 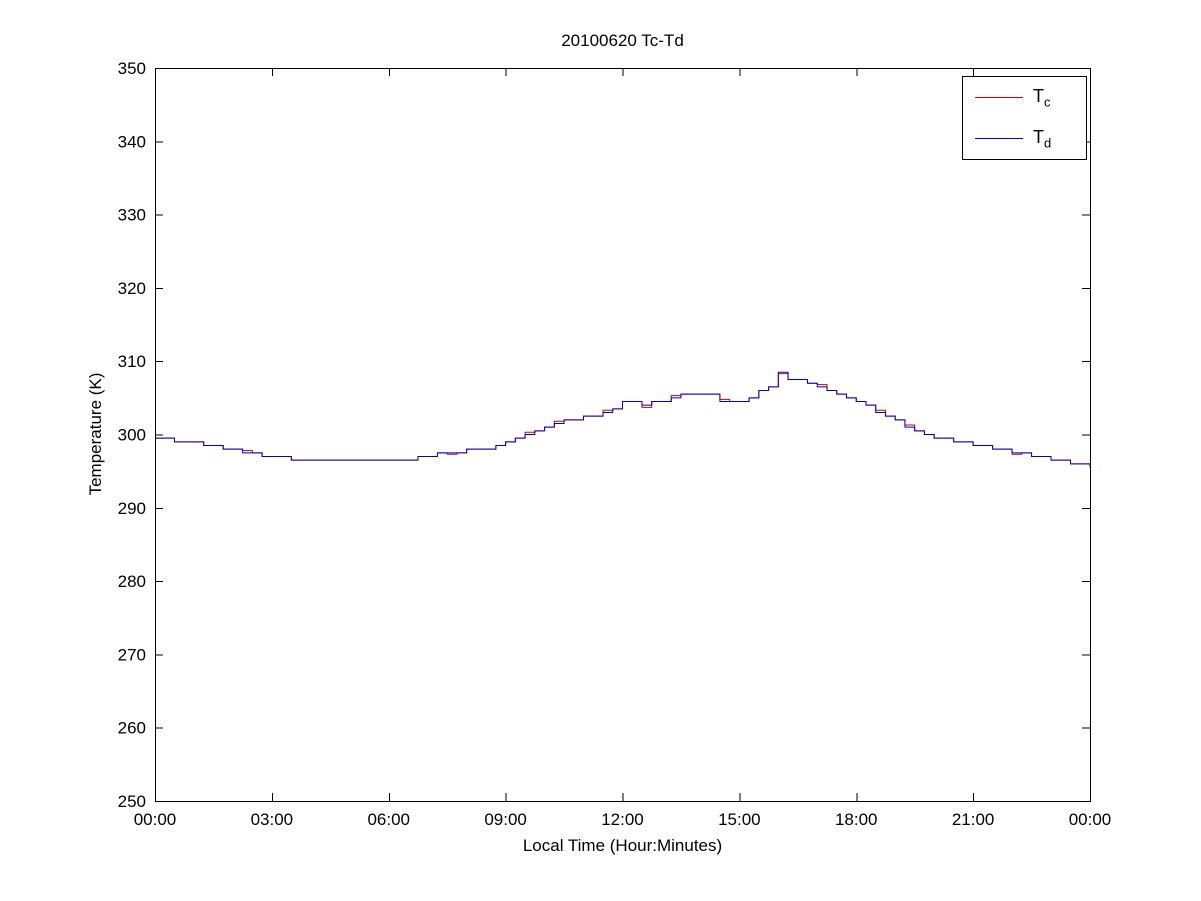 I want to click on series-line-Tc, so click(x=623, y=420).